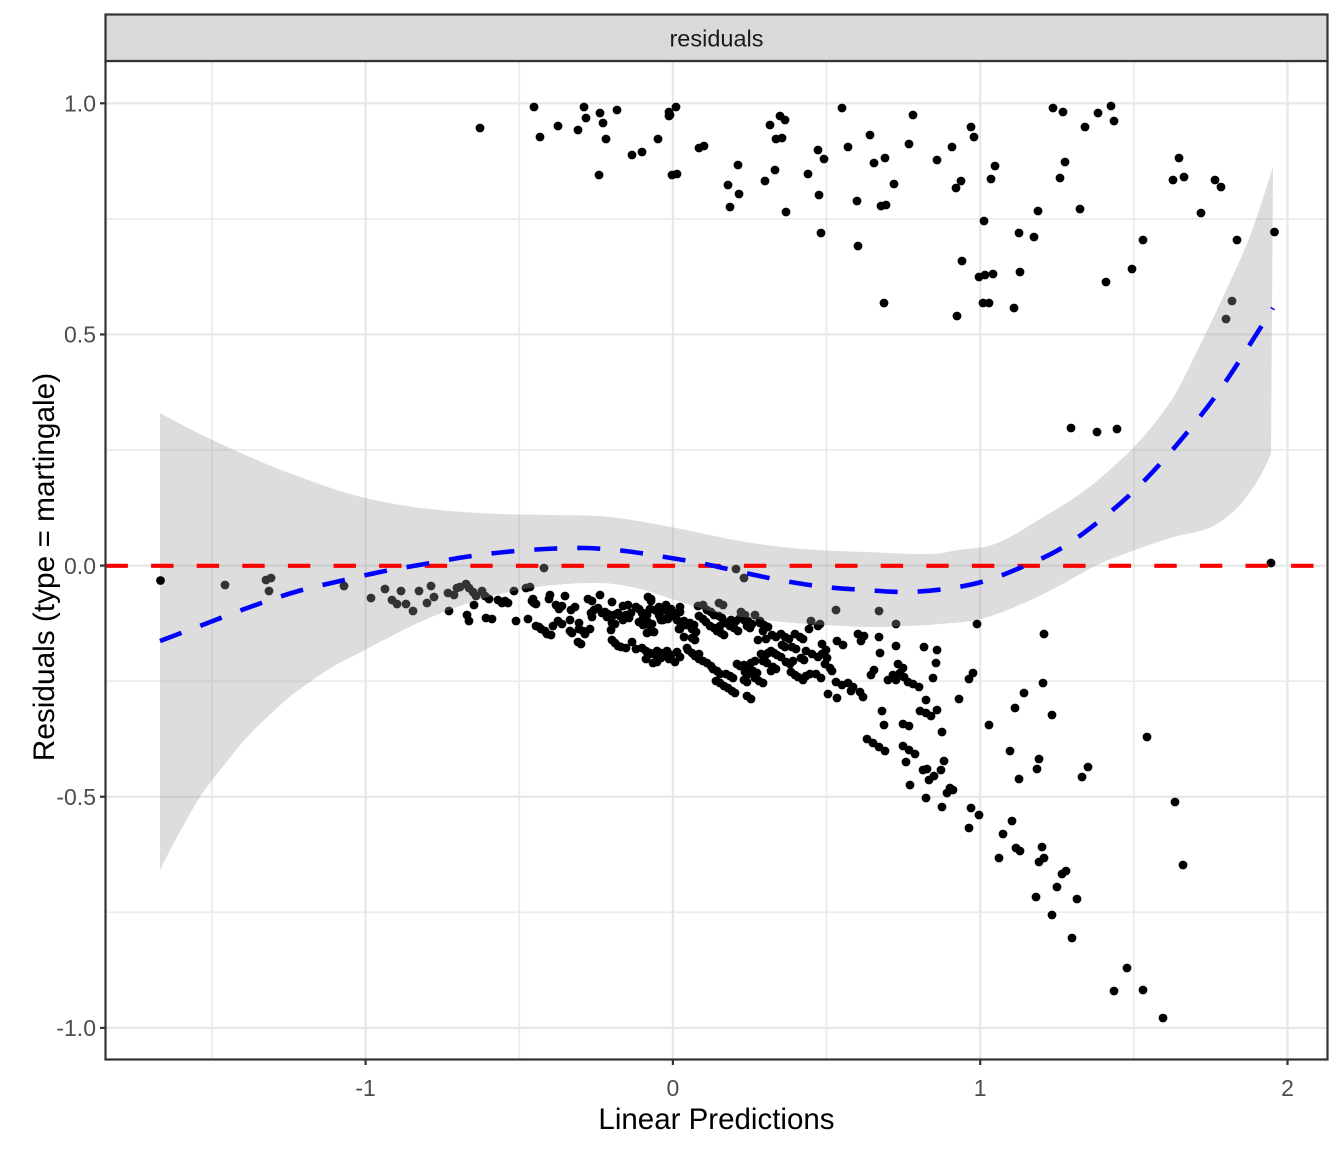 The width and height of the screenshot is (1344, 1152). I want to click on svg-text: 0, so click(673, 1088).